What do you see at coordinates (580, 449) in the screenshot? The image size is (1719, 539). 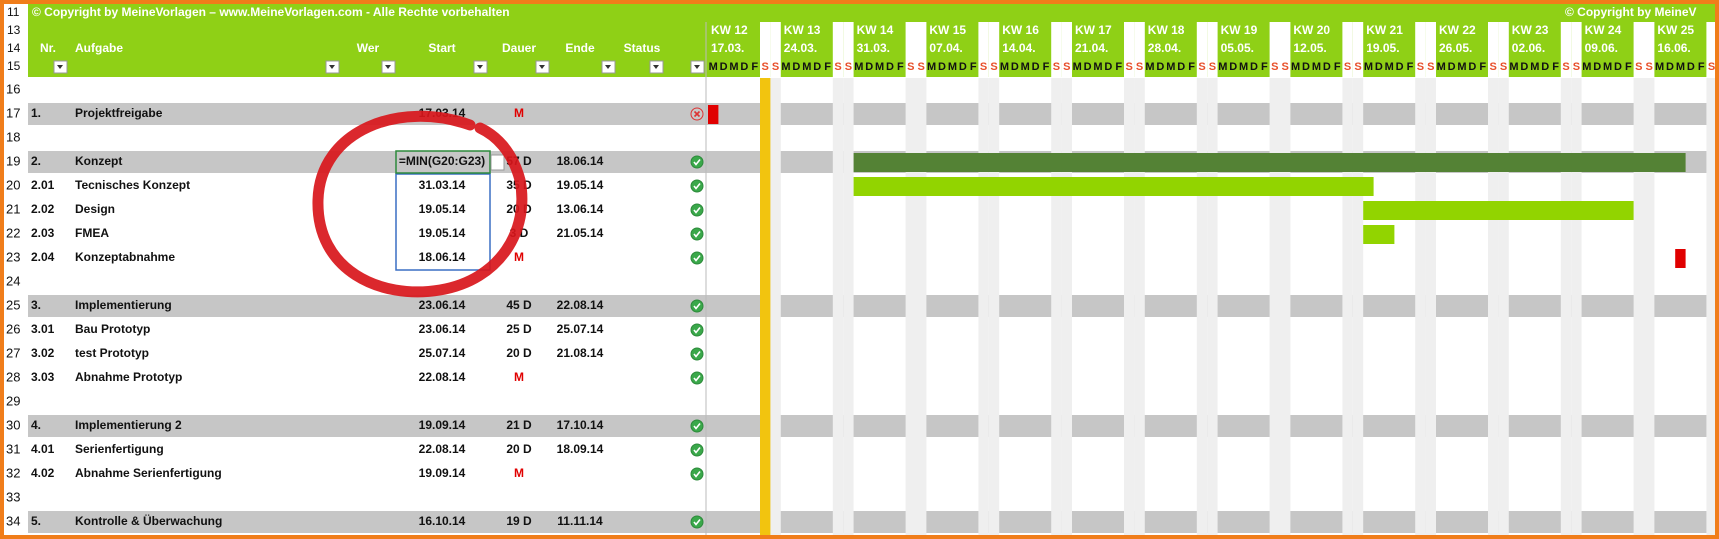 I see `end: 18.09.14` at bounding box center [580, 449].